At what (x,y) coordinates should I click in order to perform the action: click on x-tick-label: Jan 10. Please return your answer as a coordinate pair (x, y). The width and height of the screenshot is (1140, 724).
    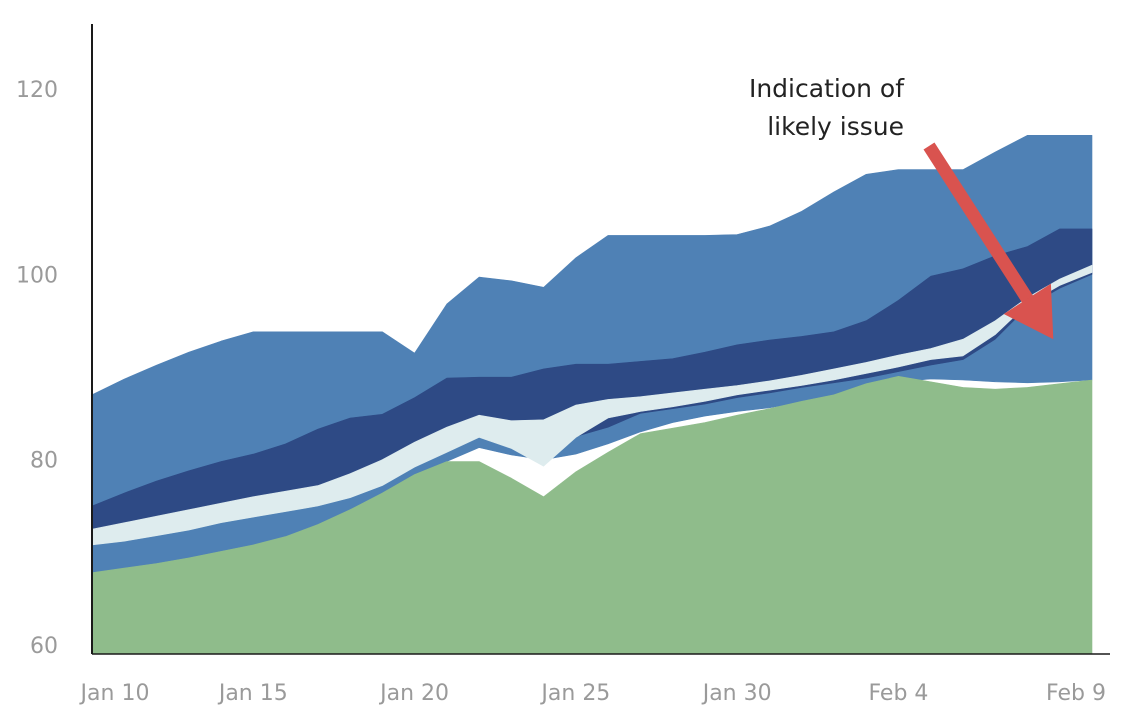
    Looking at the image, I should click on (114, 693).